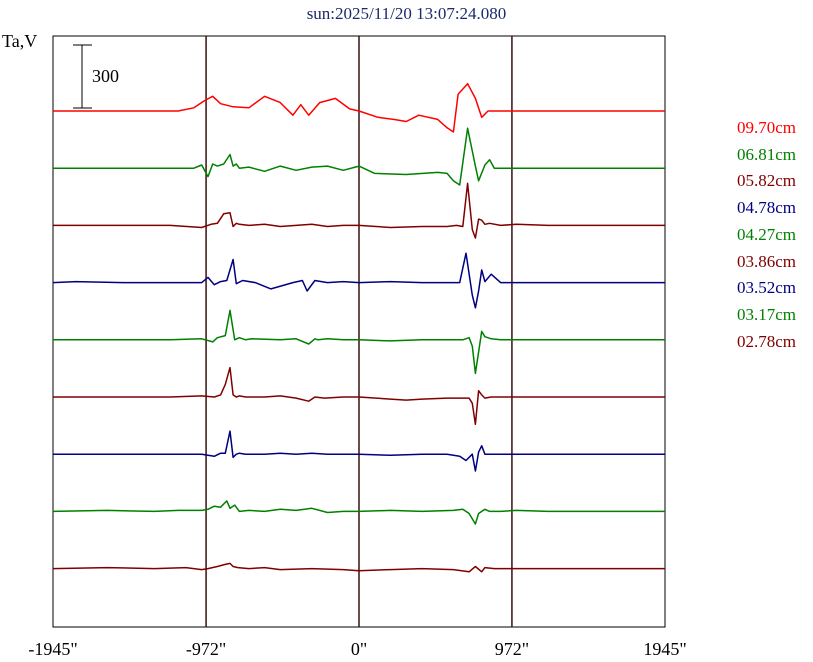  Describe the element at coordinates (767, 234) in the screenshot. I see `legend-item: 04.27cm` at that location.